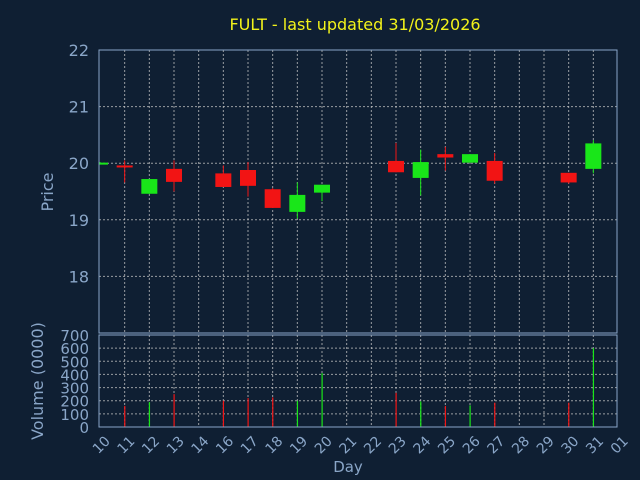 Image resolution: width=640 pixels, height=480 pixels. What do you see at coordinates (74, 375) in the screenshot?
I see `volume-tick-label-400: 400` at bounding box center [74, 375].